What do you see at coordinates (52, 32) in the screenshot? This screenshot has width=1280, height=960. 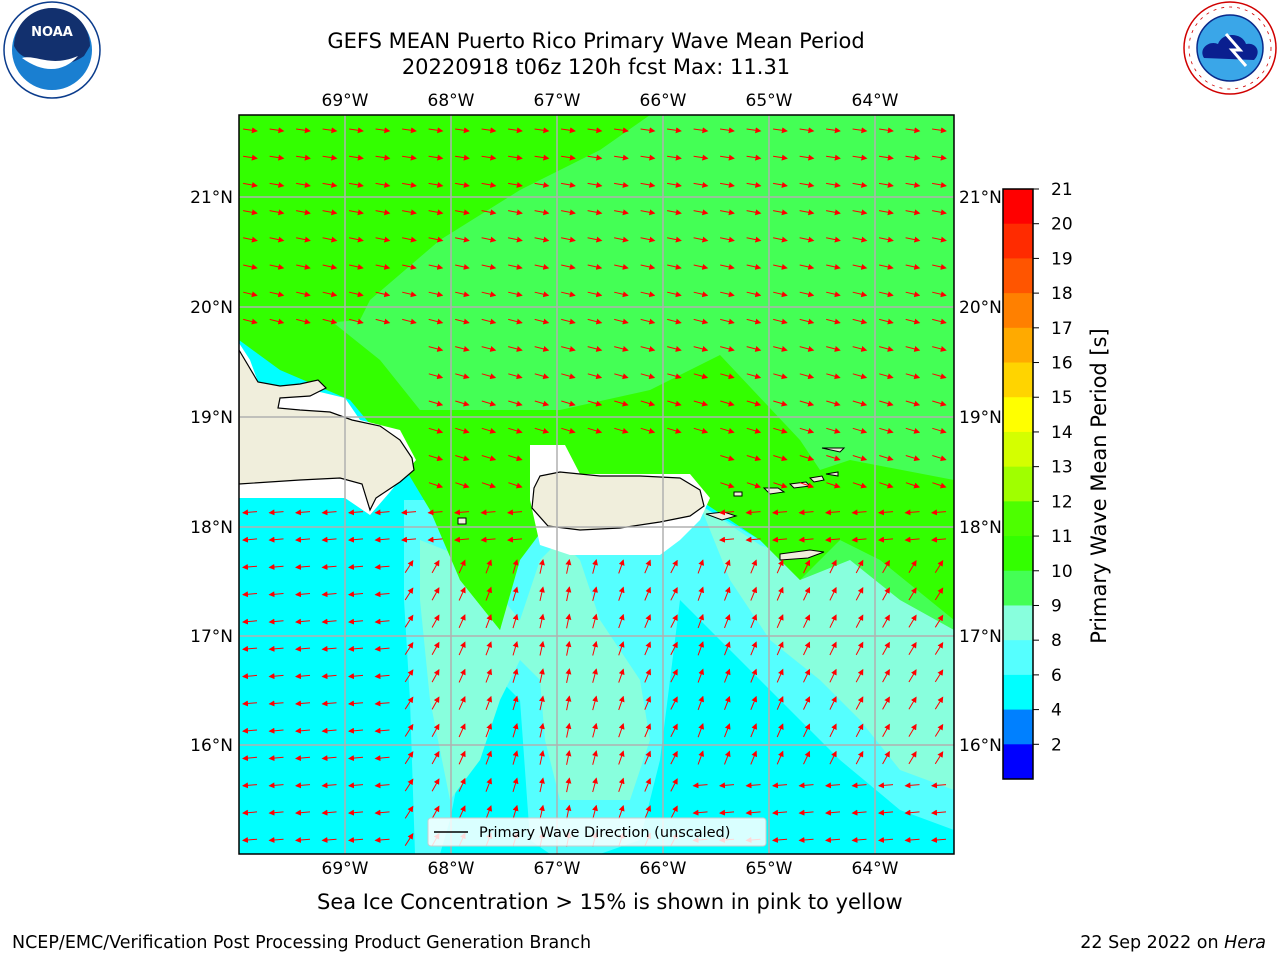 I see `noaa-logo-text: NOAA` at bounding box center [52, 32].